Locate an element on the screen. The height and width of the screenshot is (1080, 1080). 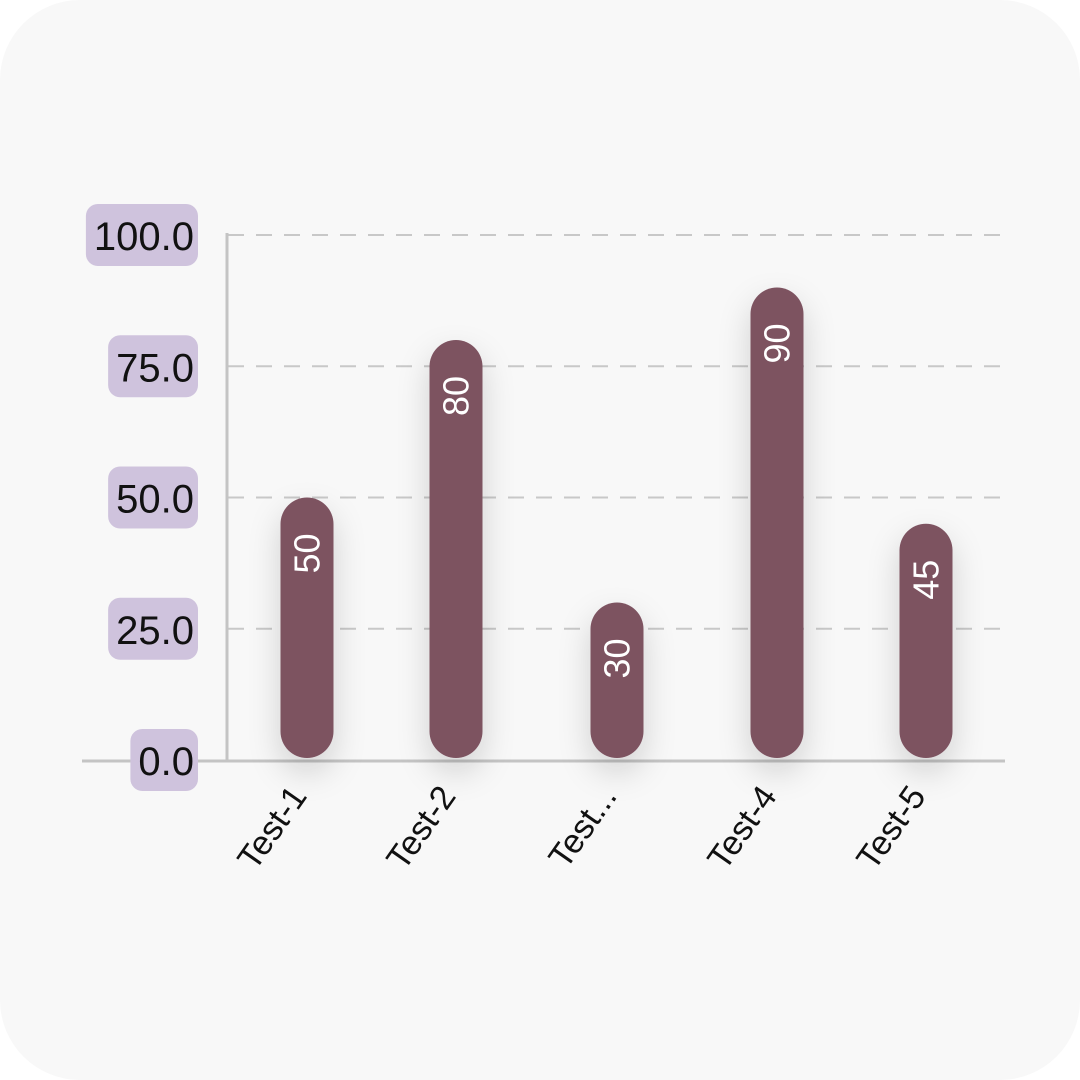
y-tick-label: 0.0 is located at coordinates (166, 762).